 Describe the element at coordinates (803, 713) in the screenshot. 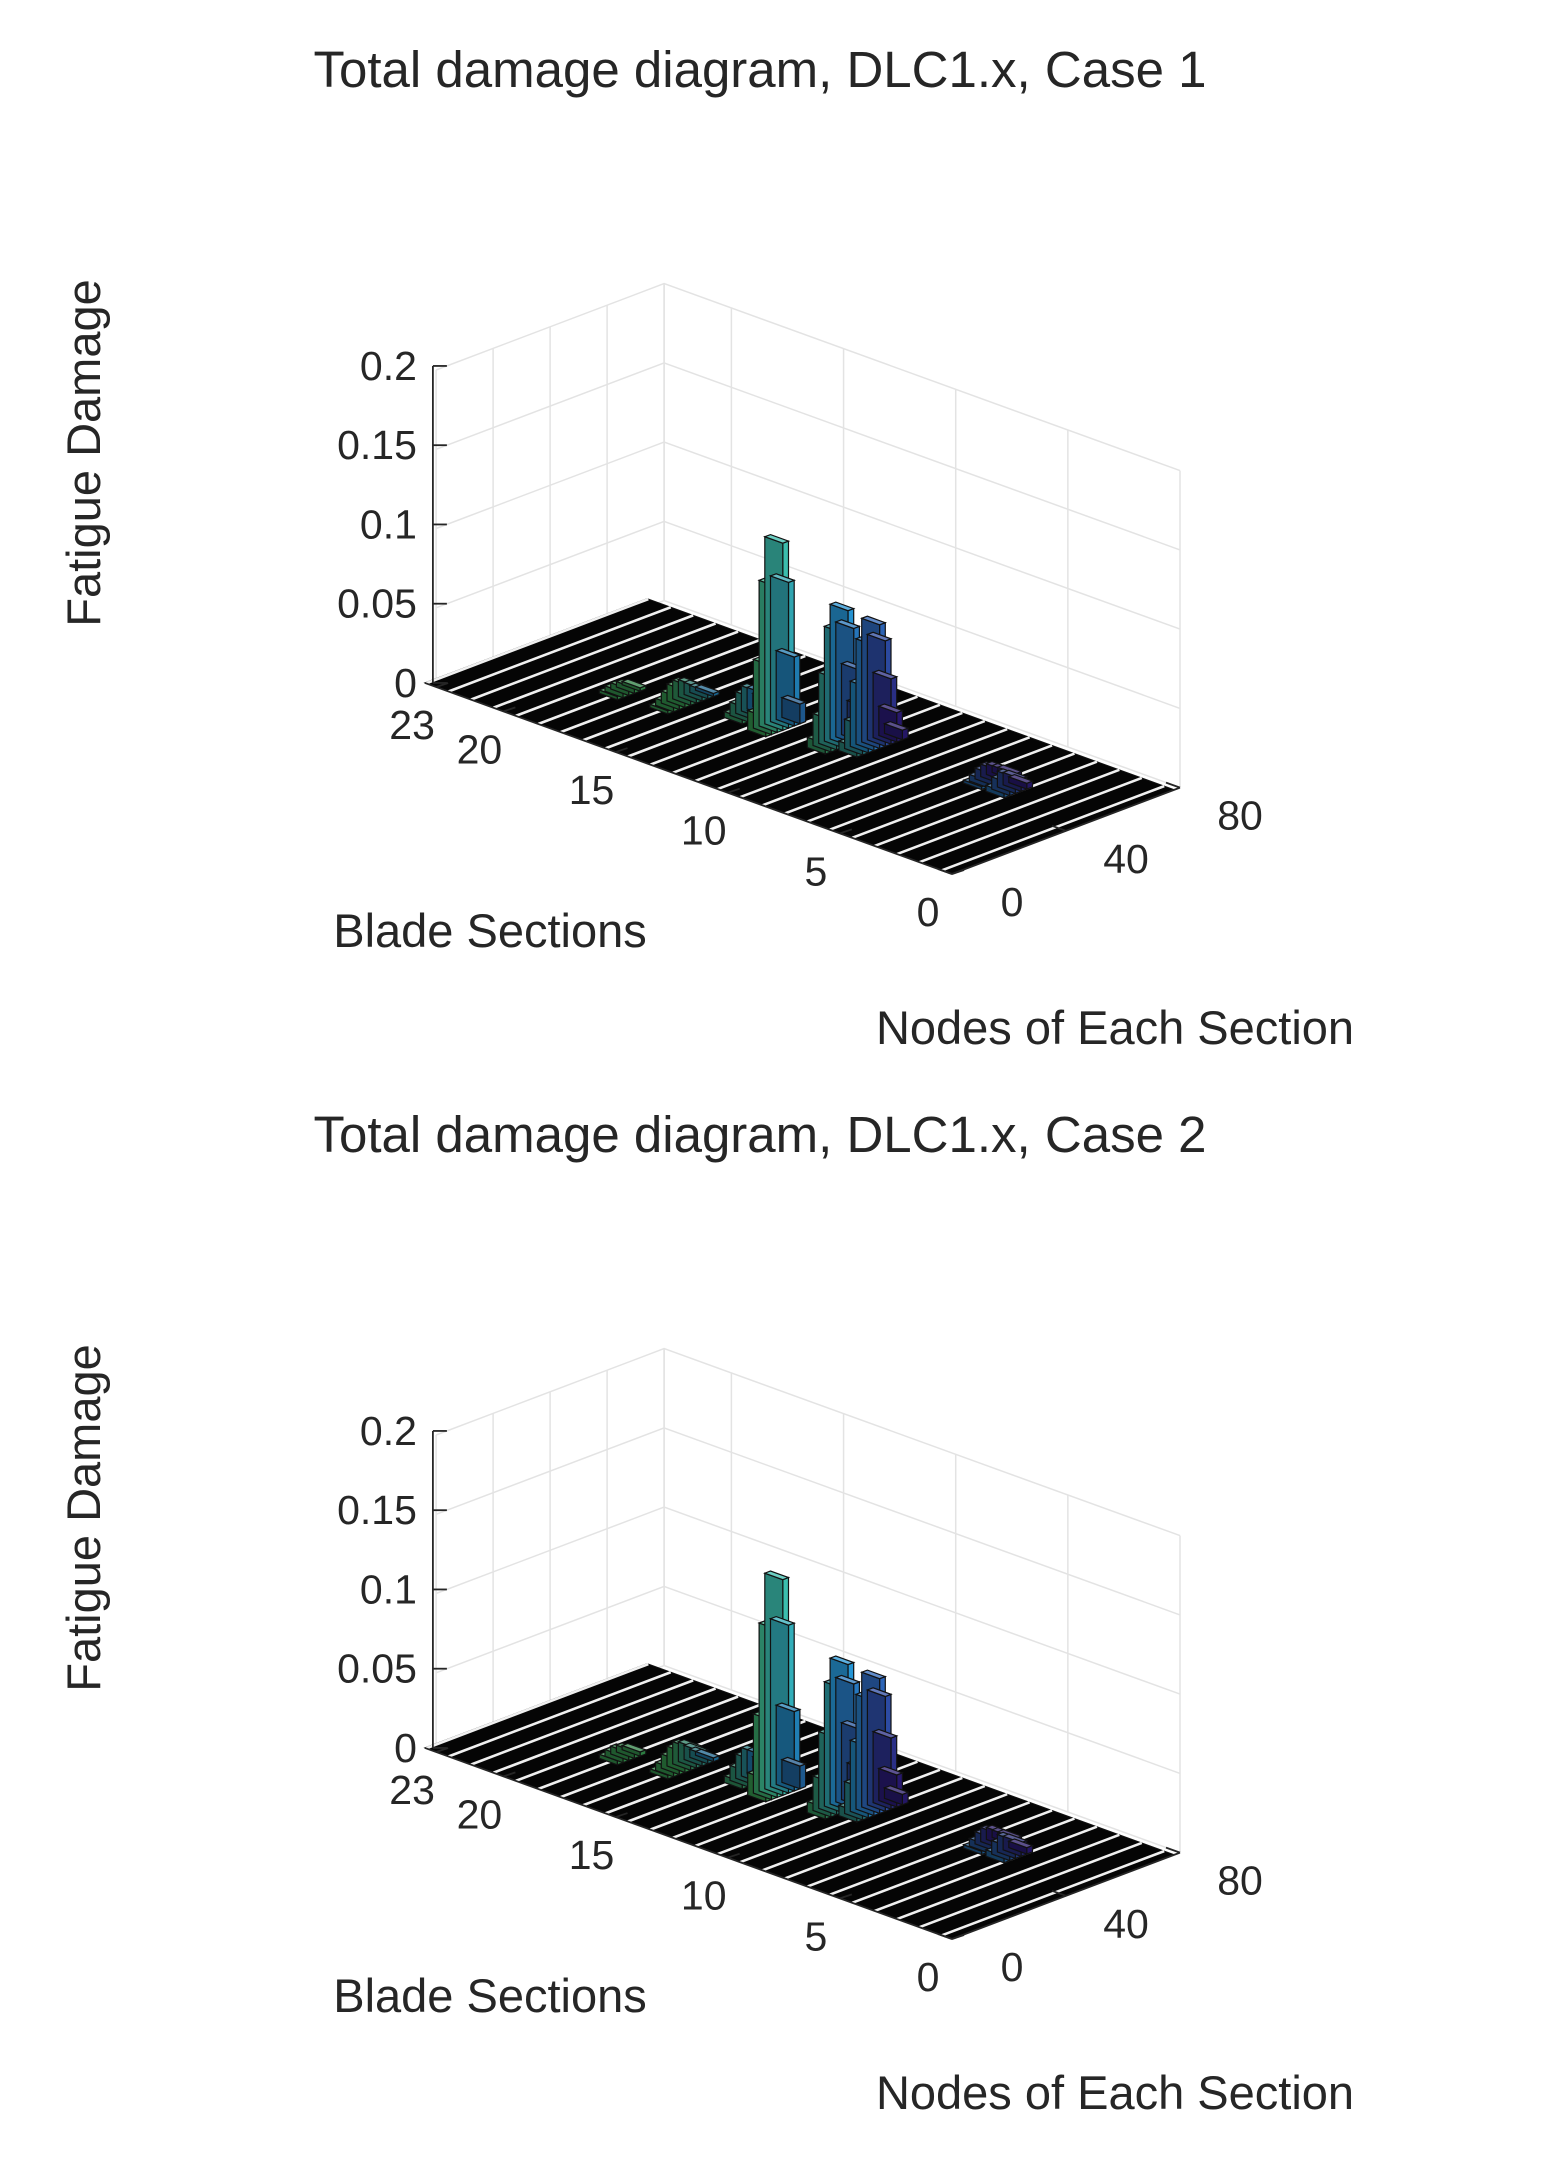

I see `bar-face-front` at that location.